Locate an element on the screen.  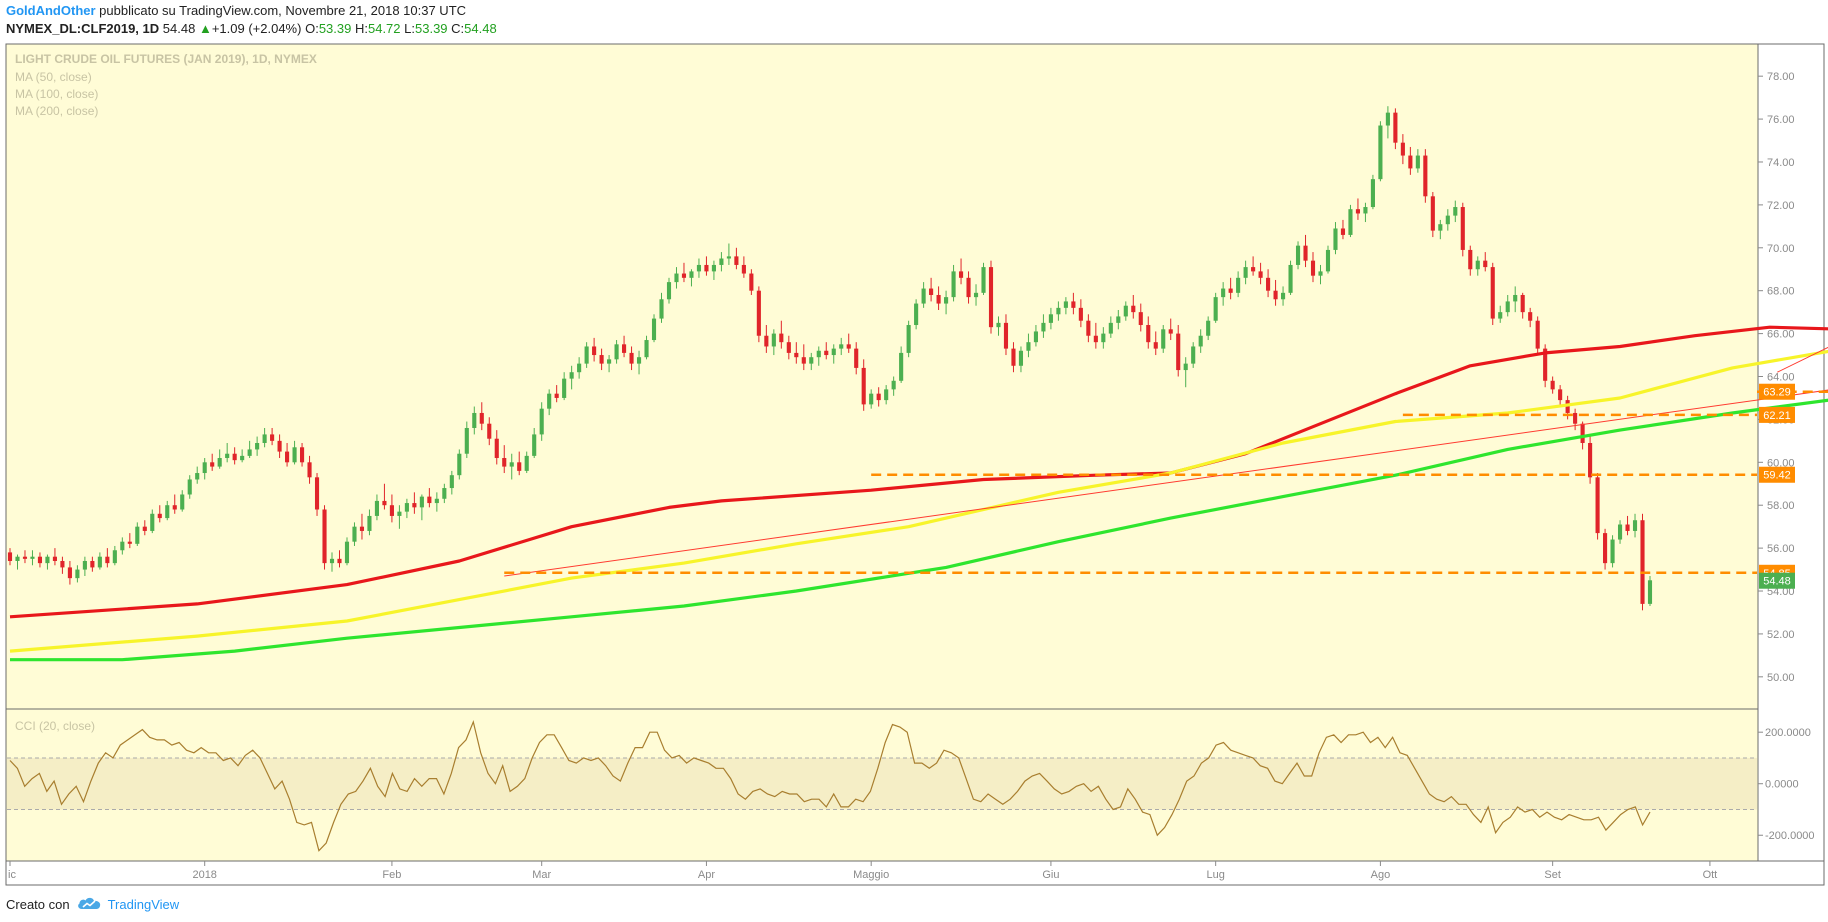
author-link: GoldAndOther is located at coordinates (51, 10).